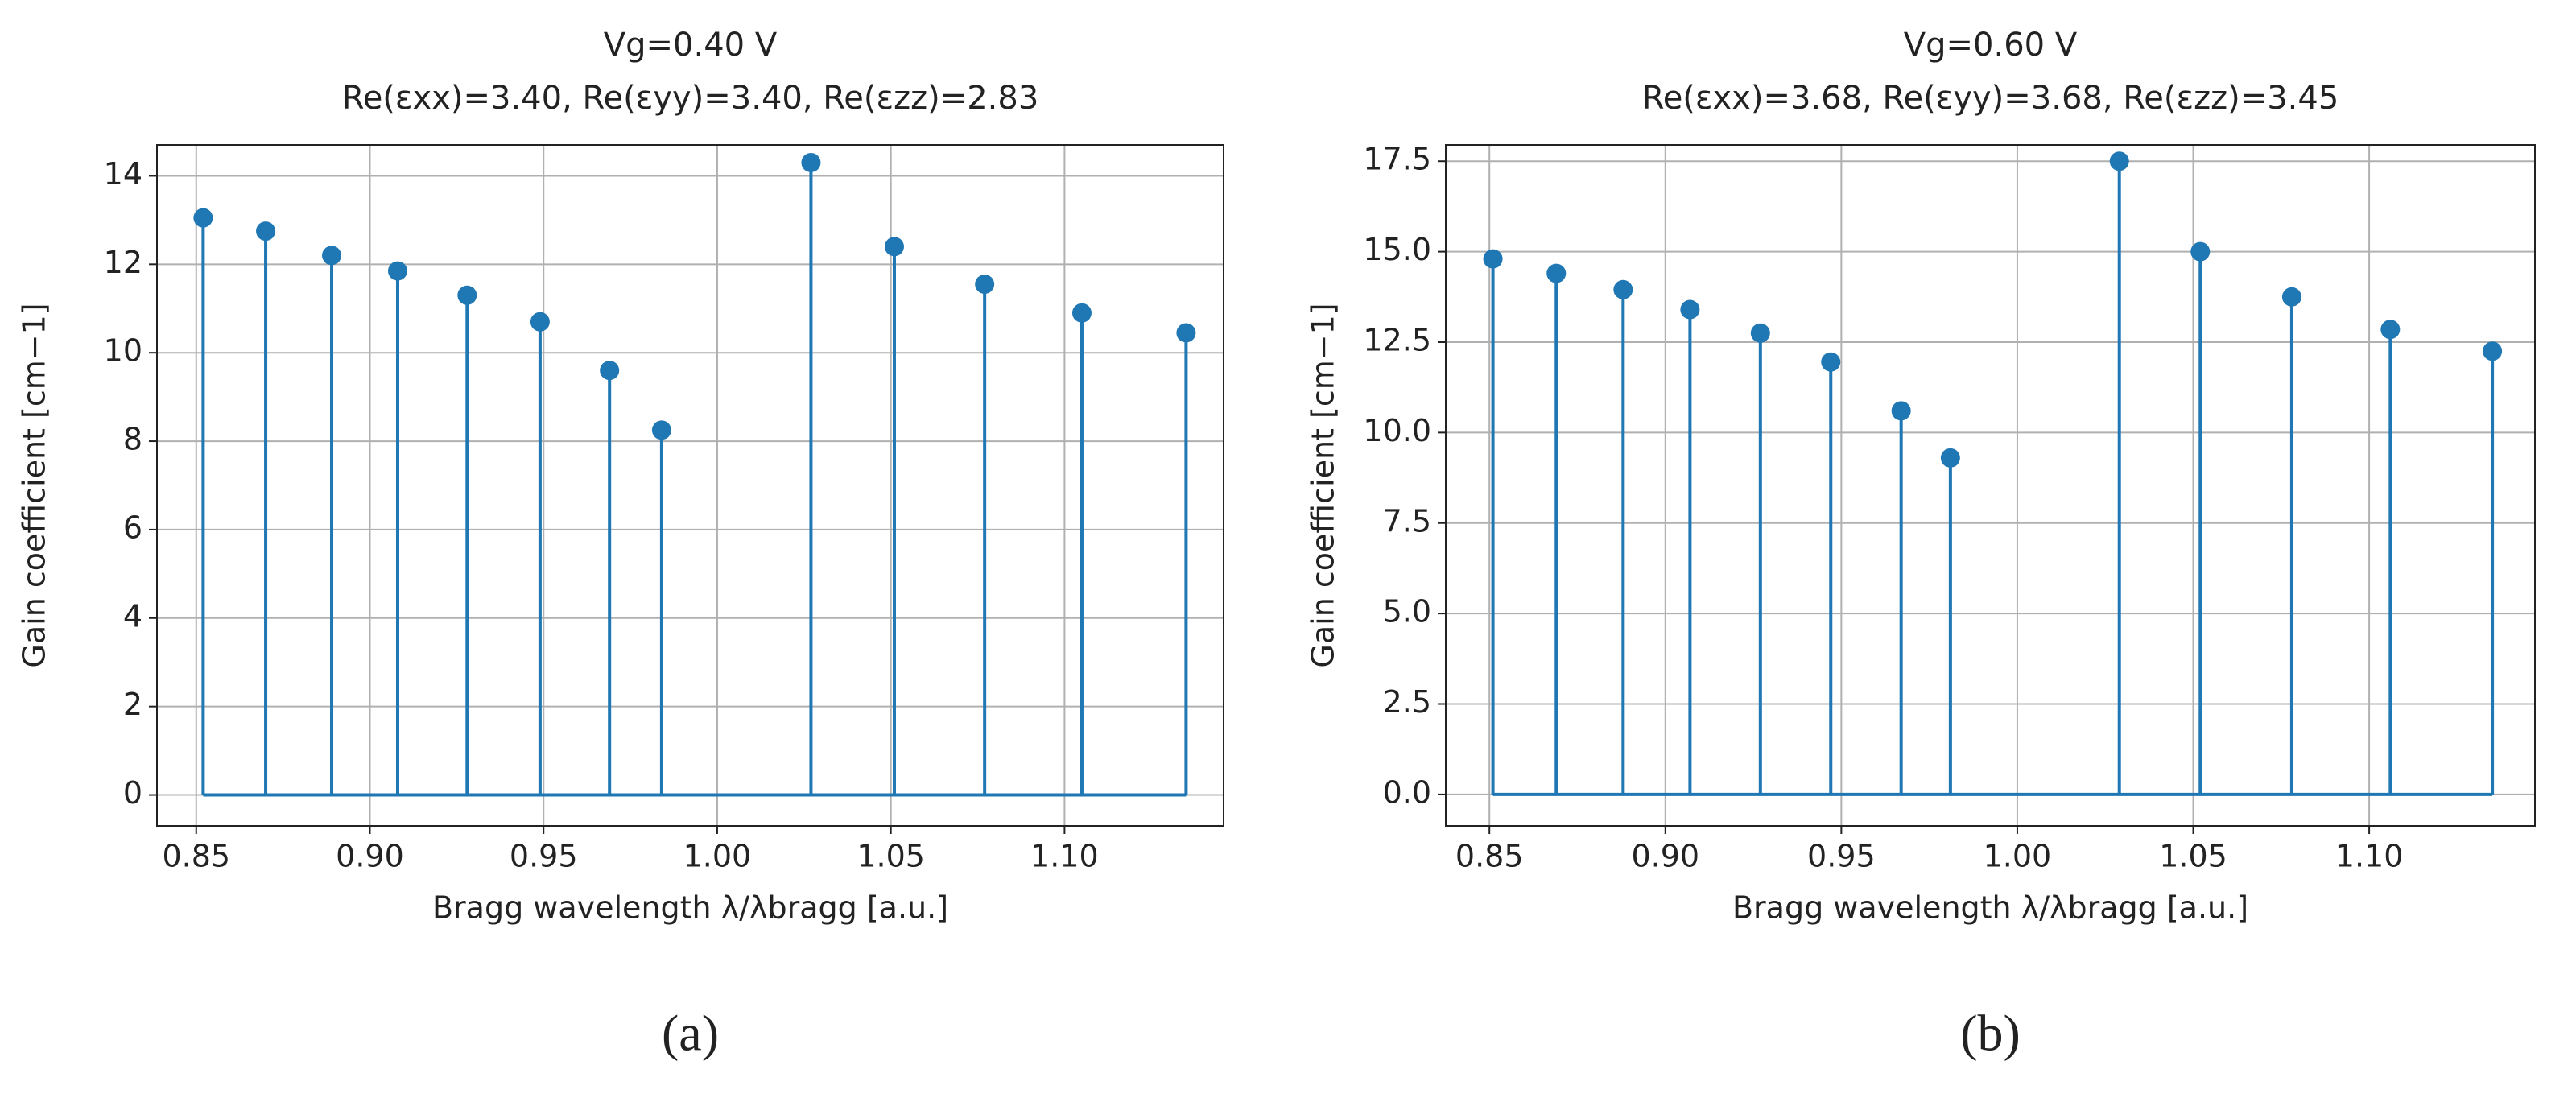 This screenshot has height=1098, width=2576. I want to click on chart-title: Vg=0.40 V, so click(691, 45).